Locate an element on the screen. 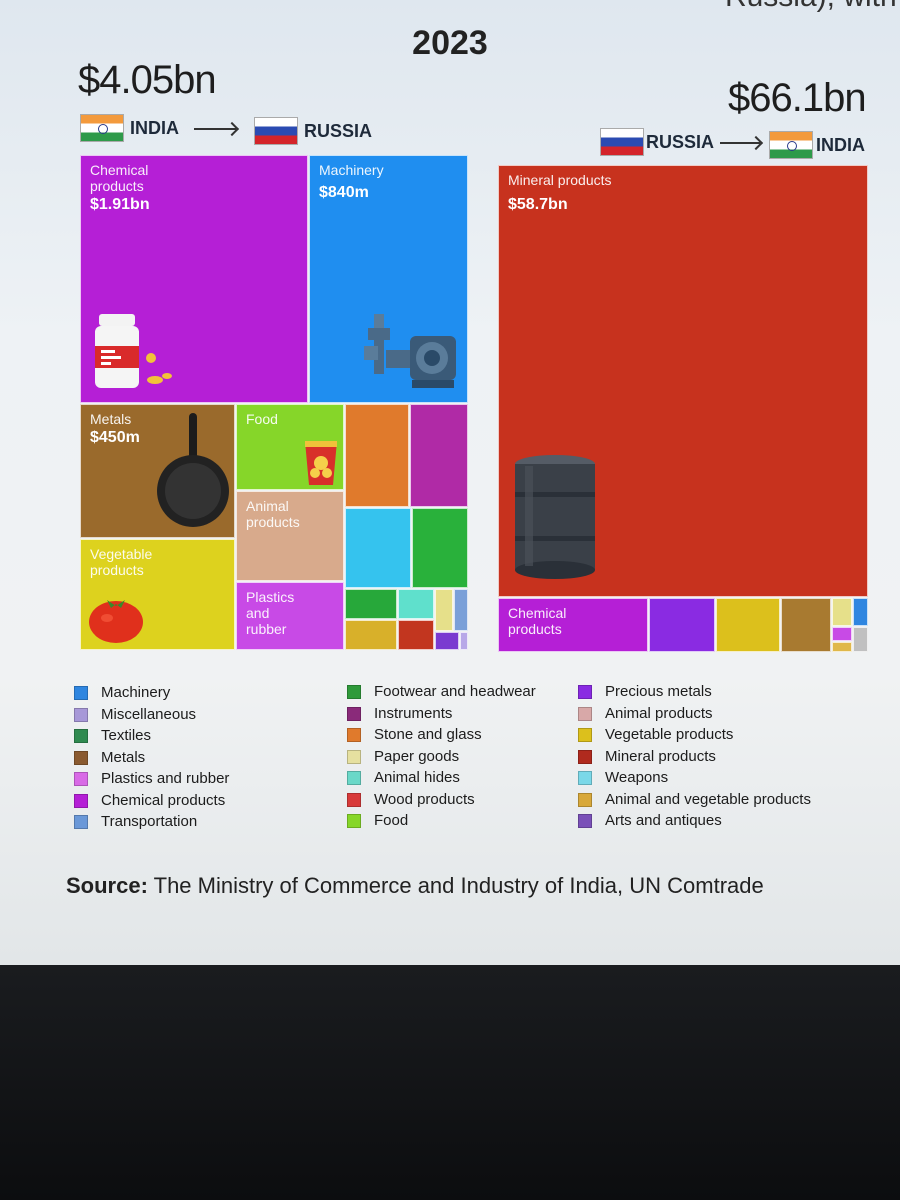 Image resolution: width=900 pixels, height=1200 pixels. india-flag-icon is located at coordinates (791, 145).